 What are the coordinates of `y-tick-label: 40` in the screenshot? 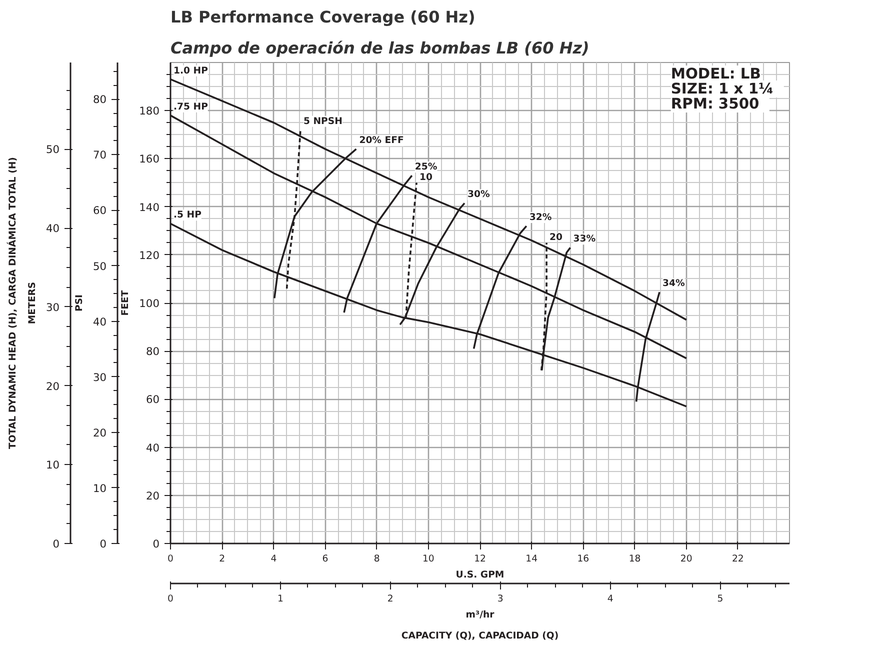 It's located at (153, 447).